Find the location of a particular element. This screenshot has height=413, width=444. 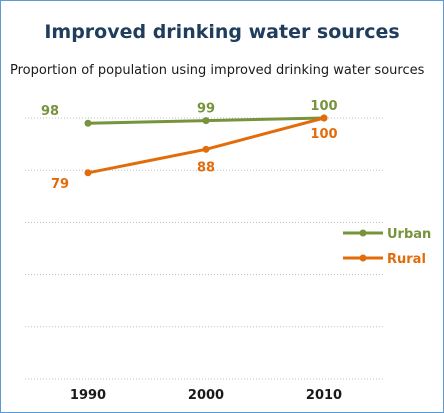

data-label-rural: 100 is located at coordinates (323, 134).